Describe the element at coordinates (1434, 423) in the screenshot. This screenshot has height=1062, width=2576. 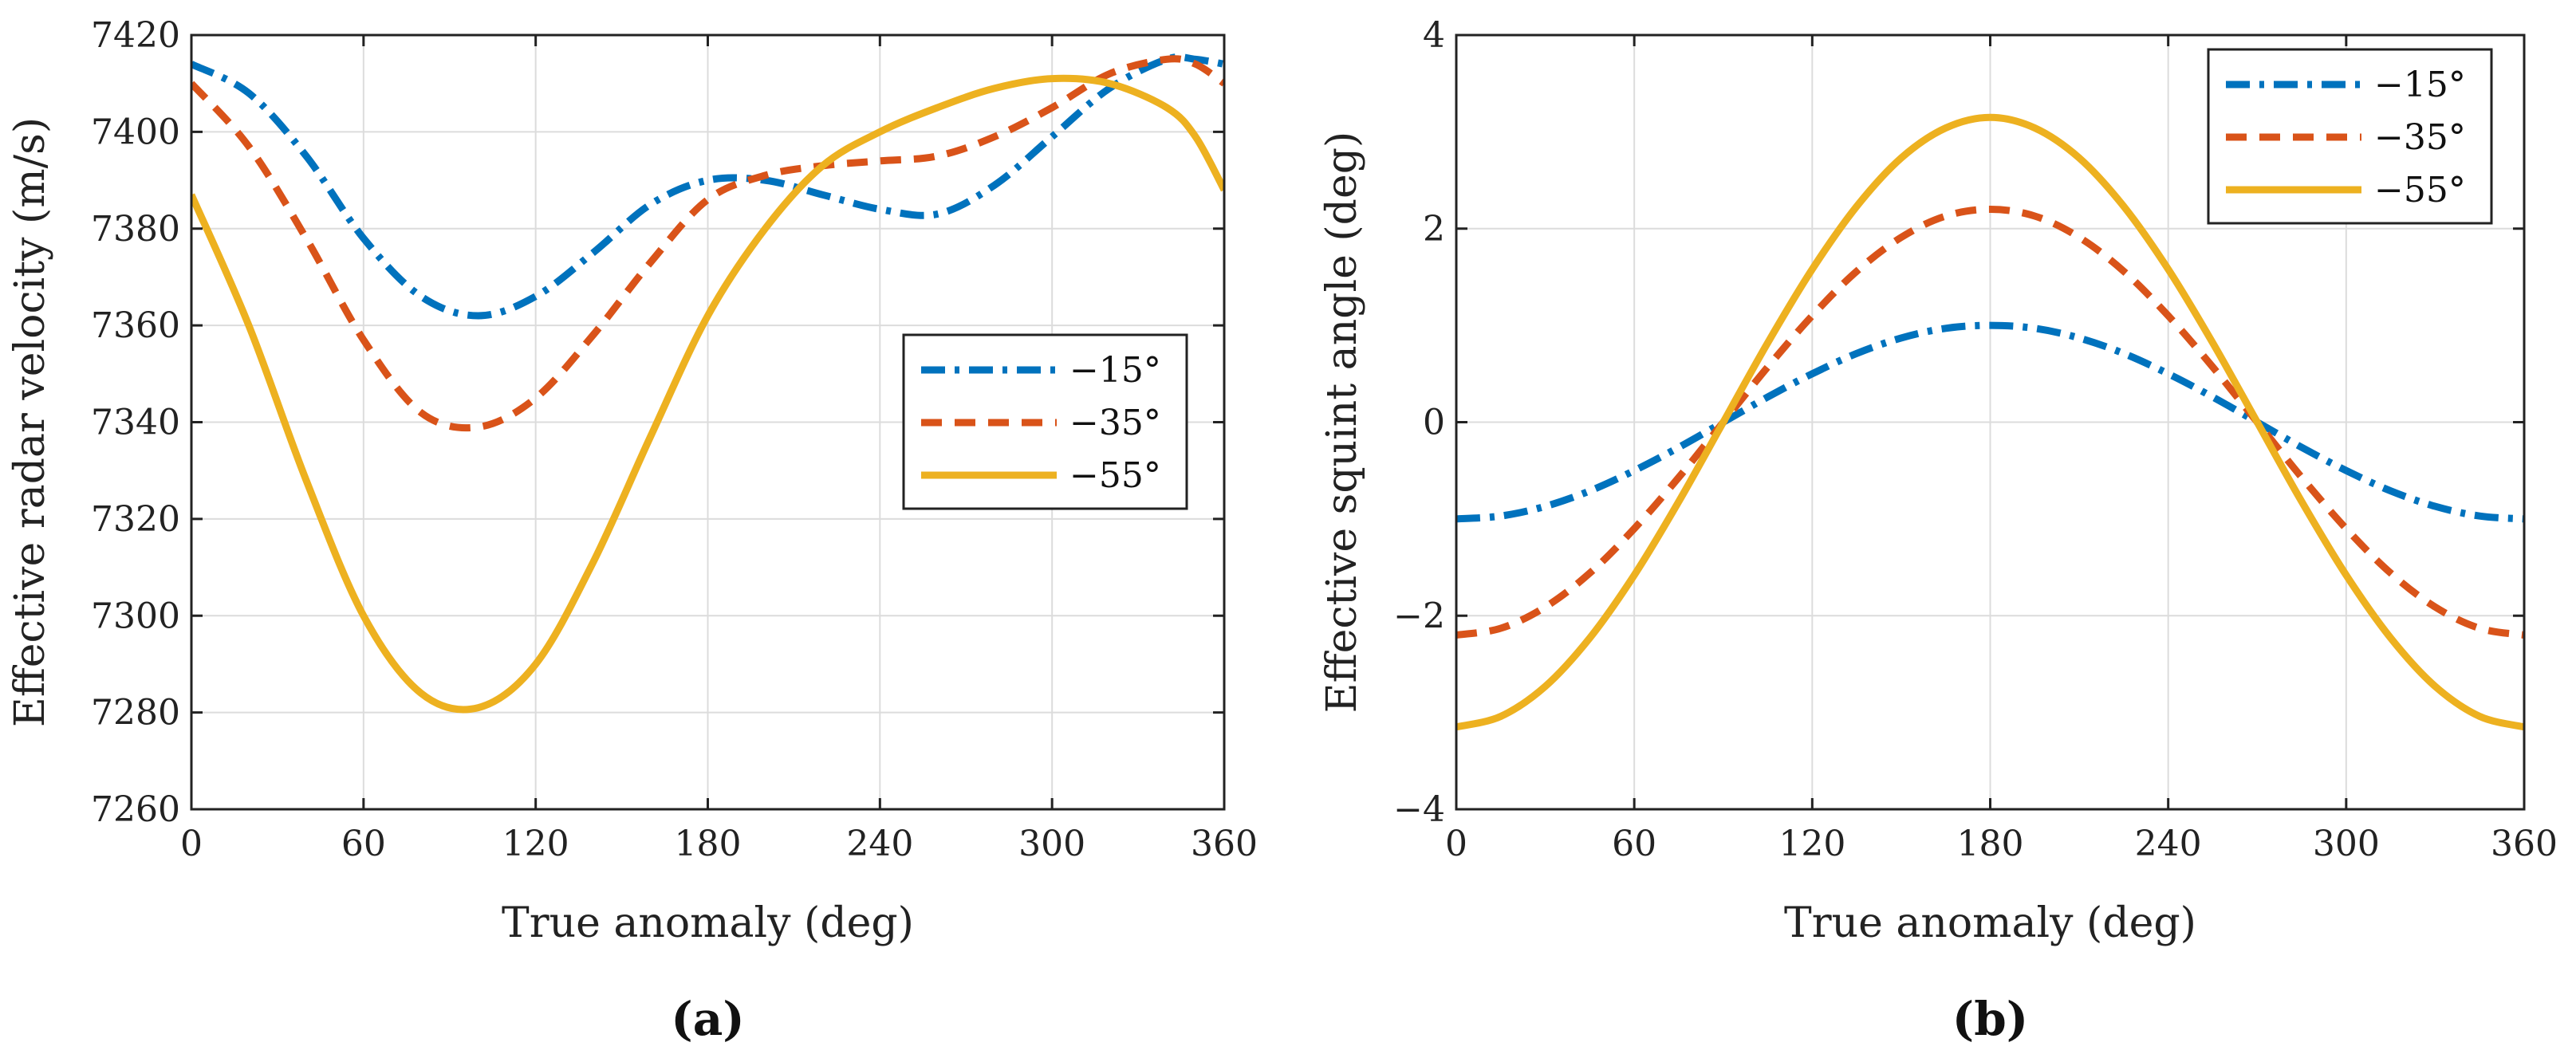
I see `y-tick-label: 0` at that location.